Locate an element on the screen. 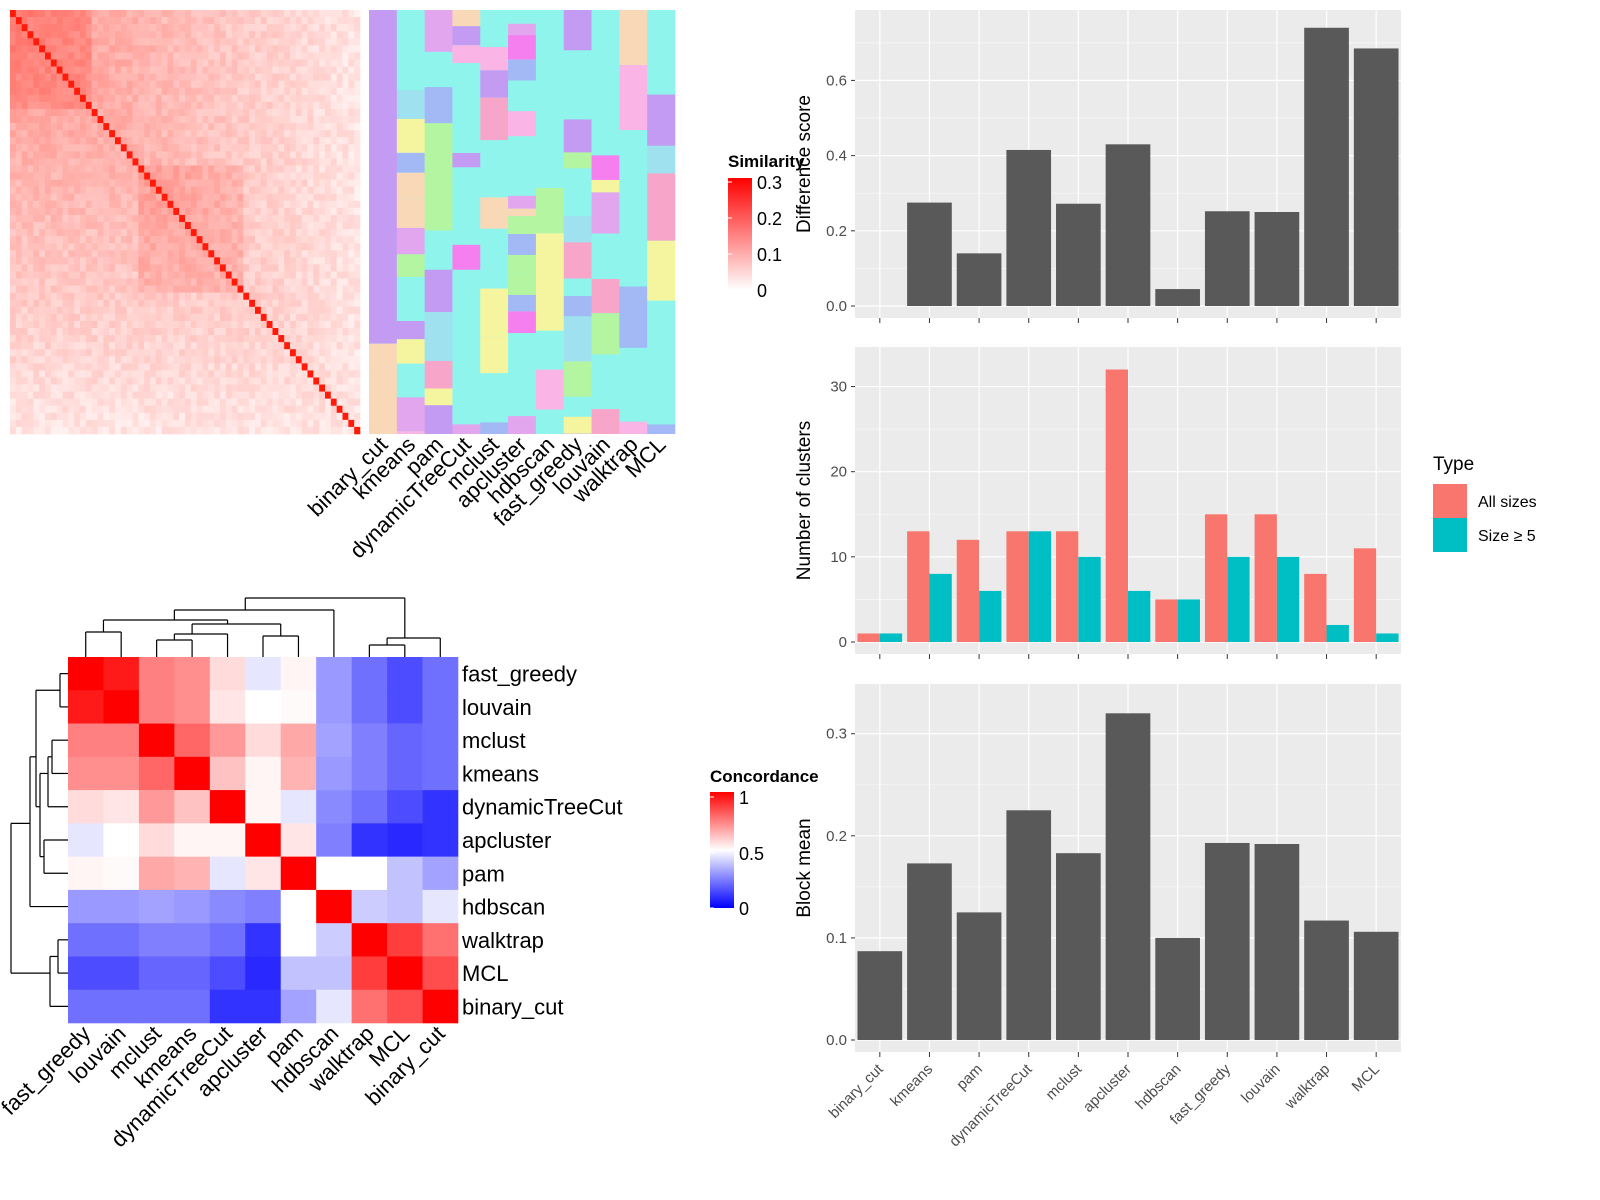 The width and height of the screenshot is (1600, 1200). concordance-row-label: binary_cut is located at coordinates (513, 1006).